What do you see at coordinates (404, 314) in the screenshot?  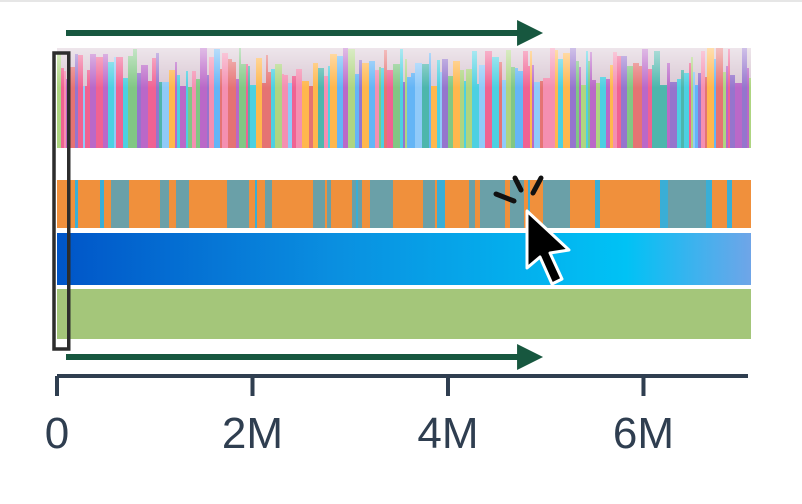 I see `track-green` at bounding box center [404, 314].